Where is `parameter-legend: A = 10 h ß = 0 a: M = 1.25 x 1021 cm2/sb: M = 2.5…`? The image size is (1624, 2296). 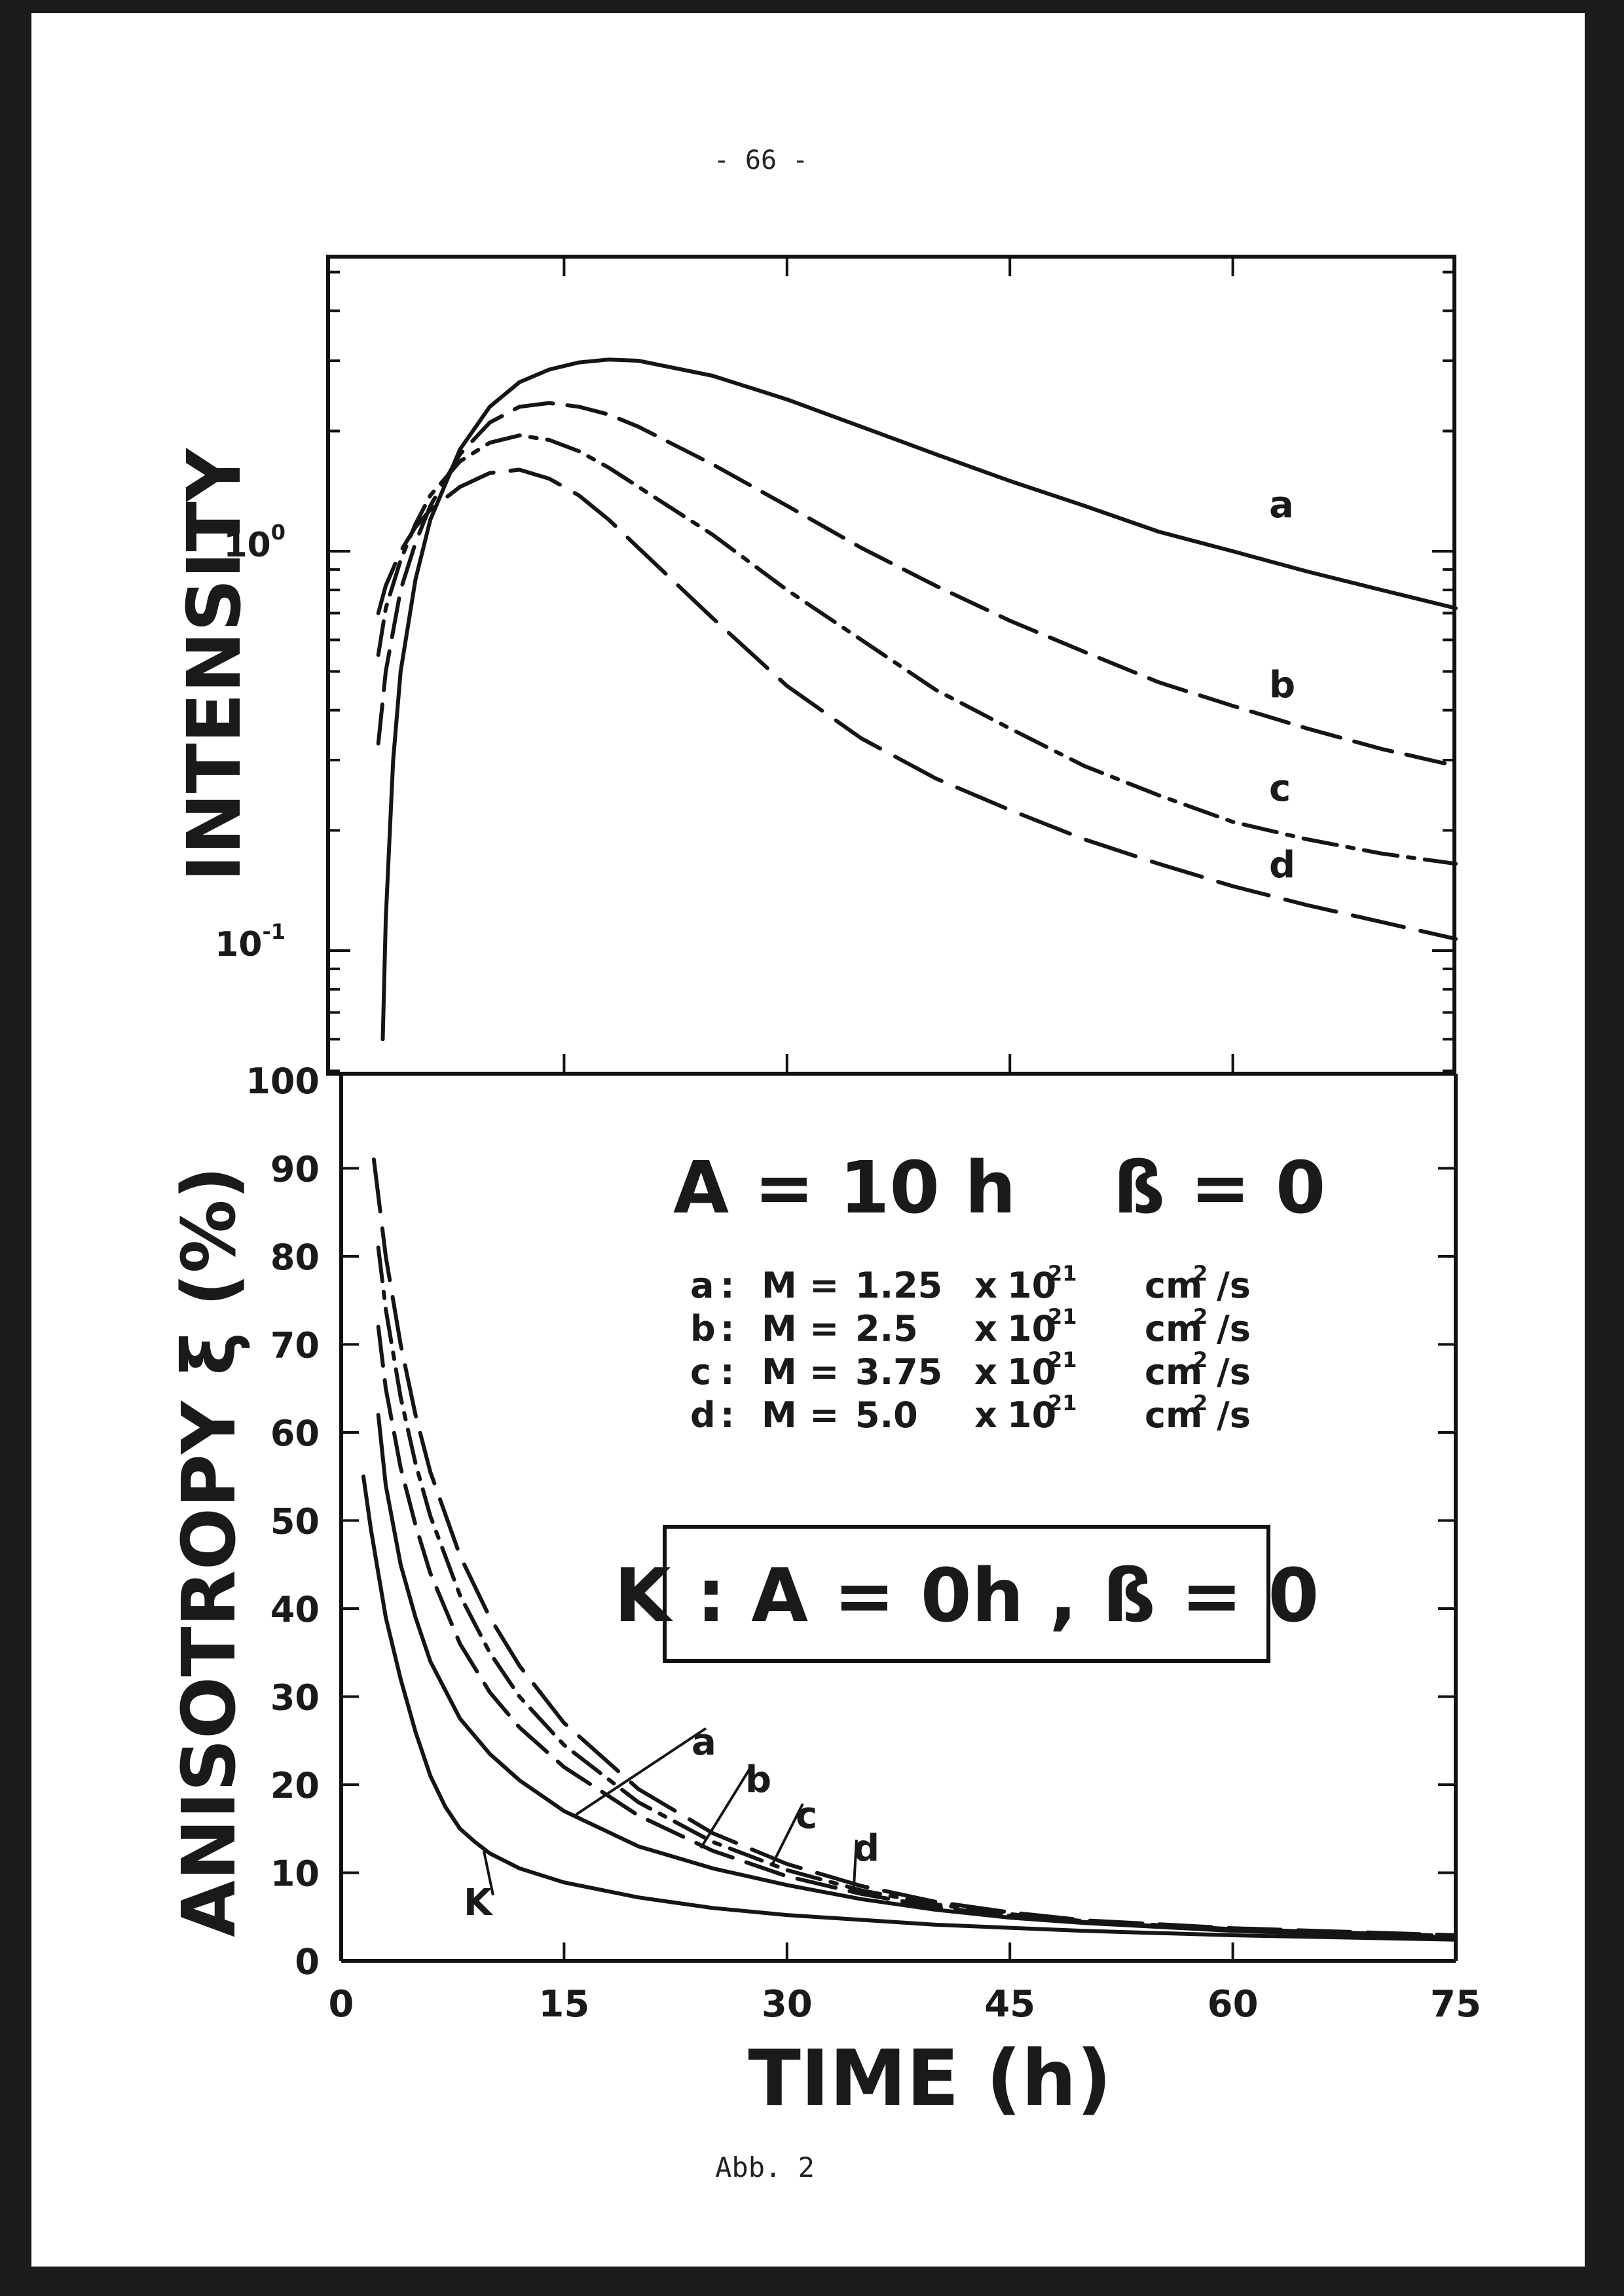 parameter-legend: A = 10 h ß = 0 a: M = 1.25 x 1021 cm2/sb: M = 2.5… is located at coordinates (969, 1404).